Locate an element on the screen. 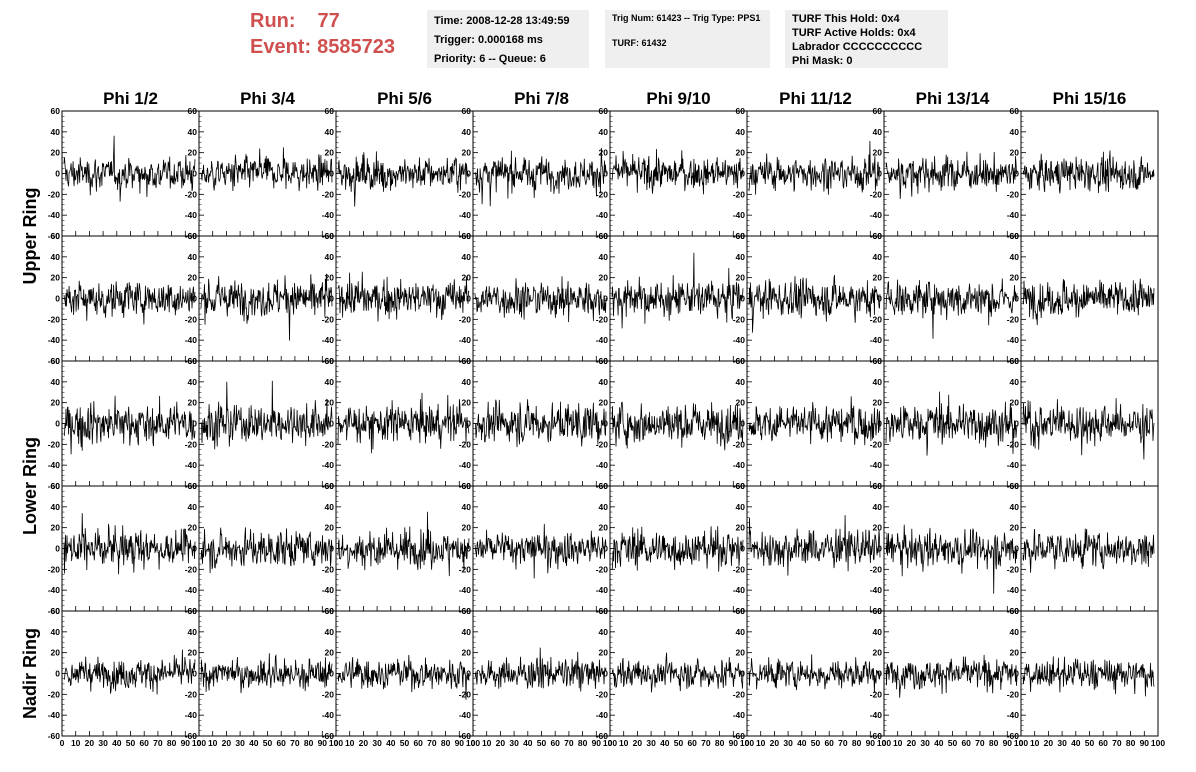 Image resolution: width=1196 pixels, height=772 pixels. priority-line: Priority: 6 -- Queue: 6 is located at coordinates (490, 59).